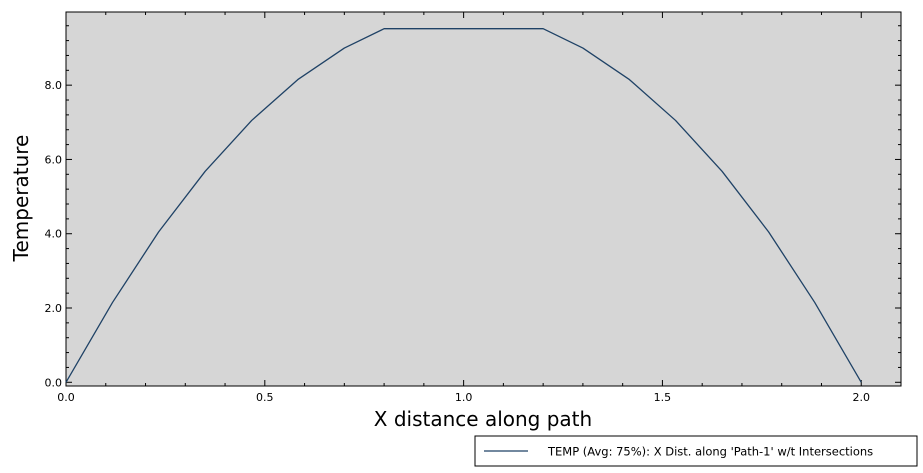 Image resolution: width=923 pixels, height=473 pixels. What do you see at coordinates (21, 199) in the screenshot?
I see `y-axis-title: Temperature` at bounding box center [21, 199].